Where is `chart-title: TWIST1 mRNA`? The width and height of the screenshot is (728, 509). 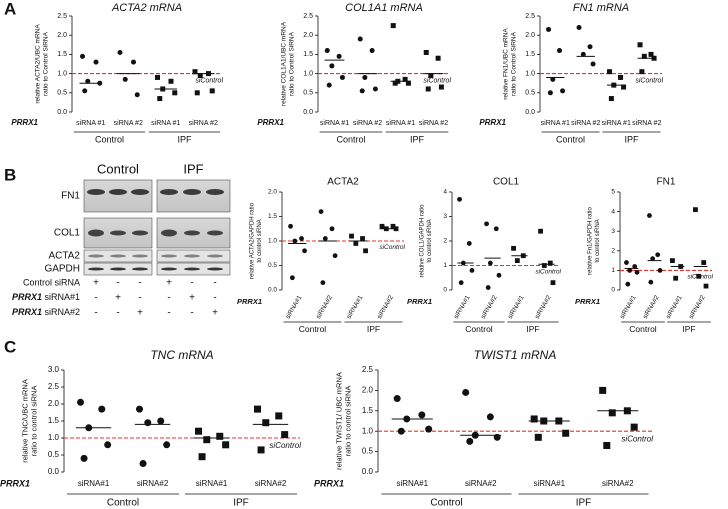 chart-title: TWIST1 mRNA is located at coordinates (515, 355).